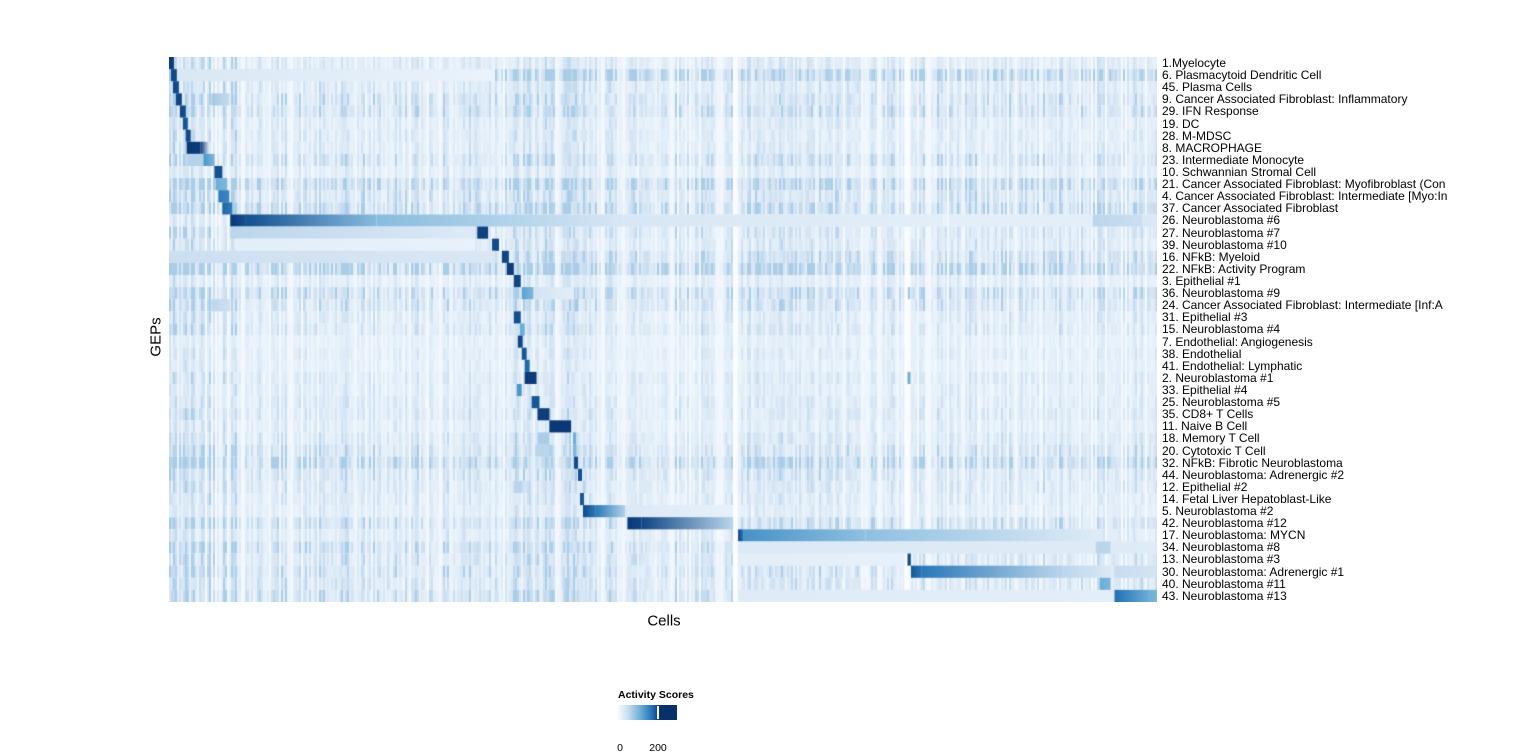 This screenshot has width=1540, height=754. I want to click on row-label: 26. Neuroblastoma #6, so click(1221, 220).